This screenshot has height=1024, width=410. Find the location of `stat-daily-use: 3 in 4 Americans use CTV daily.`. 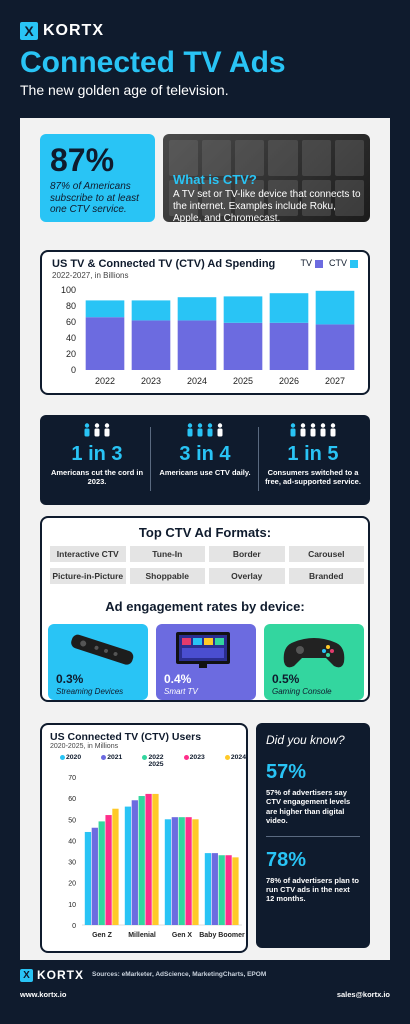

stat-daily-use: 3 in 4 Americans use CTV daily. is located at coordinates (205, 450).